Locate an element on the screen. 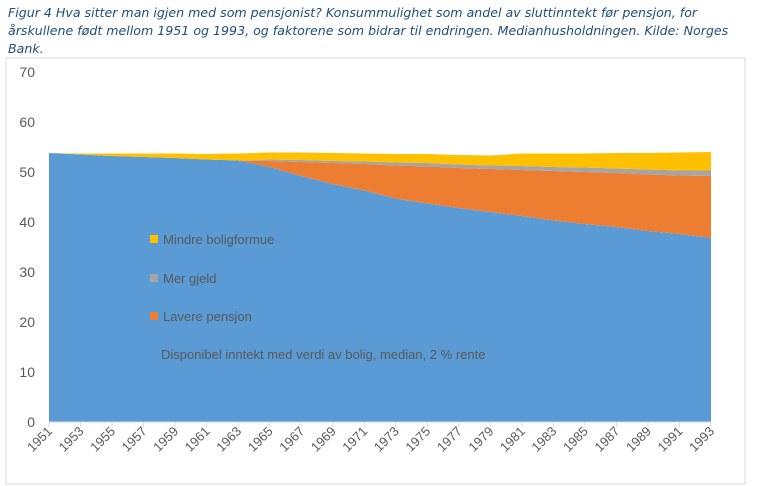  y-tick-label: 10 is located at coordinates (27, 372).